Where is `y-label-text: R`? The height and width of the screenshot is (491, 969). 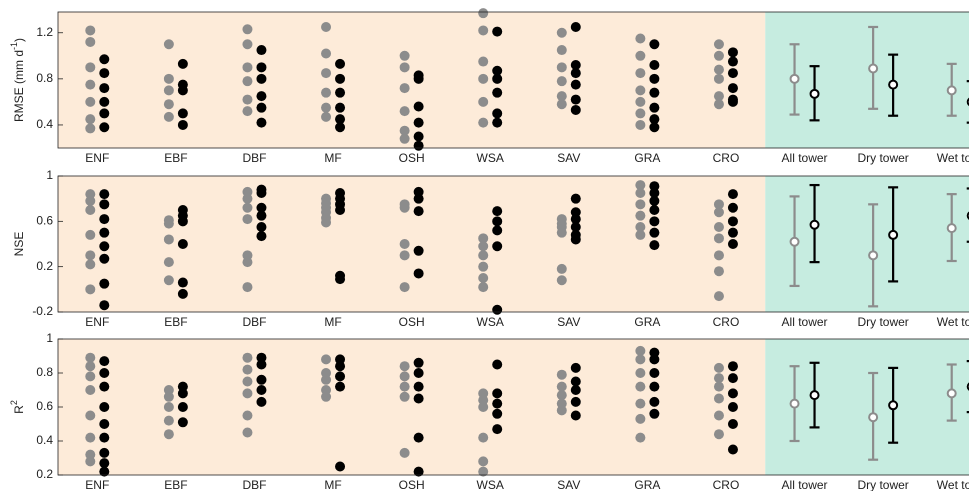 y-label-text: R is located at coordinates (19, 409).